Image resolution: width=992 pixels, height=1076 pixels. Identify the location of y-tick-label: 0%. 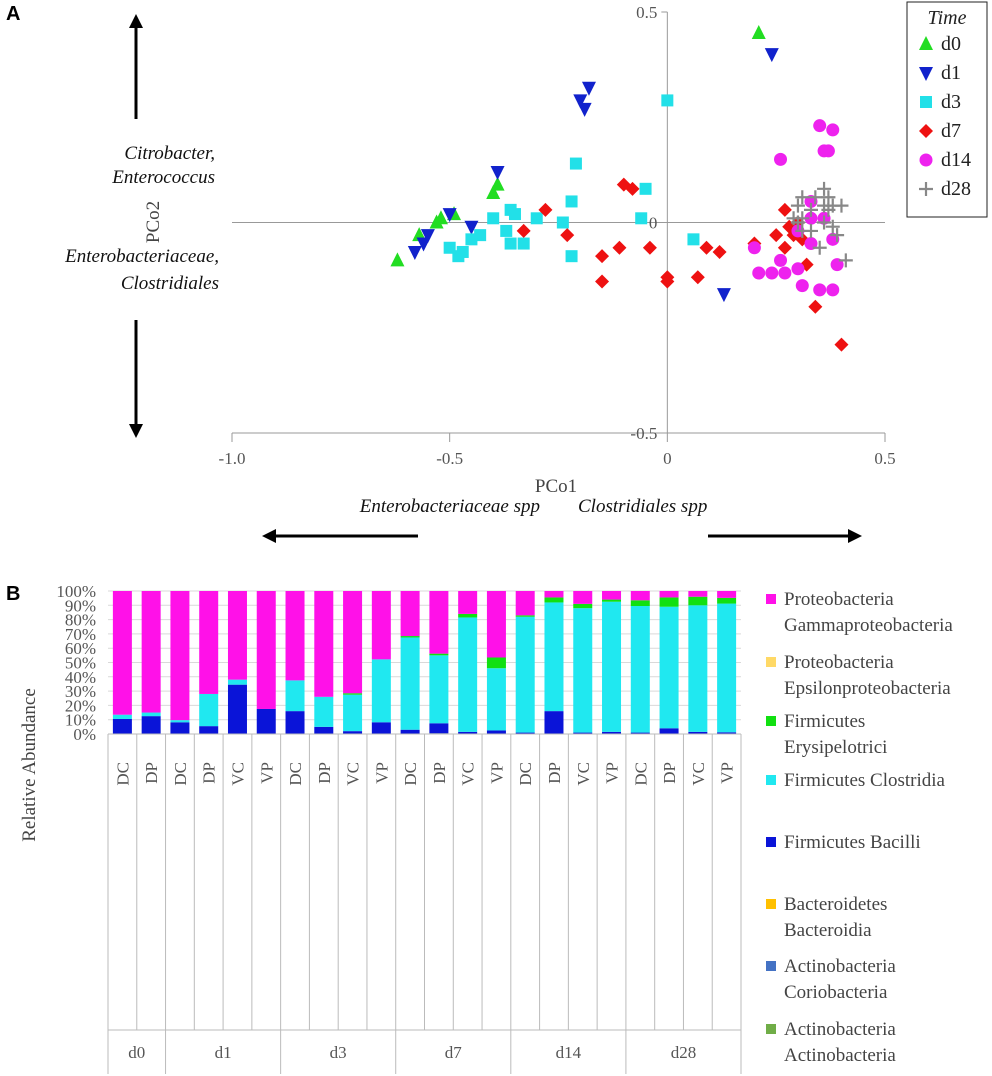
(84, 734).